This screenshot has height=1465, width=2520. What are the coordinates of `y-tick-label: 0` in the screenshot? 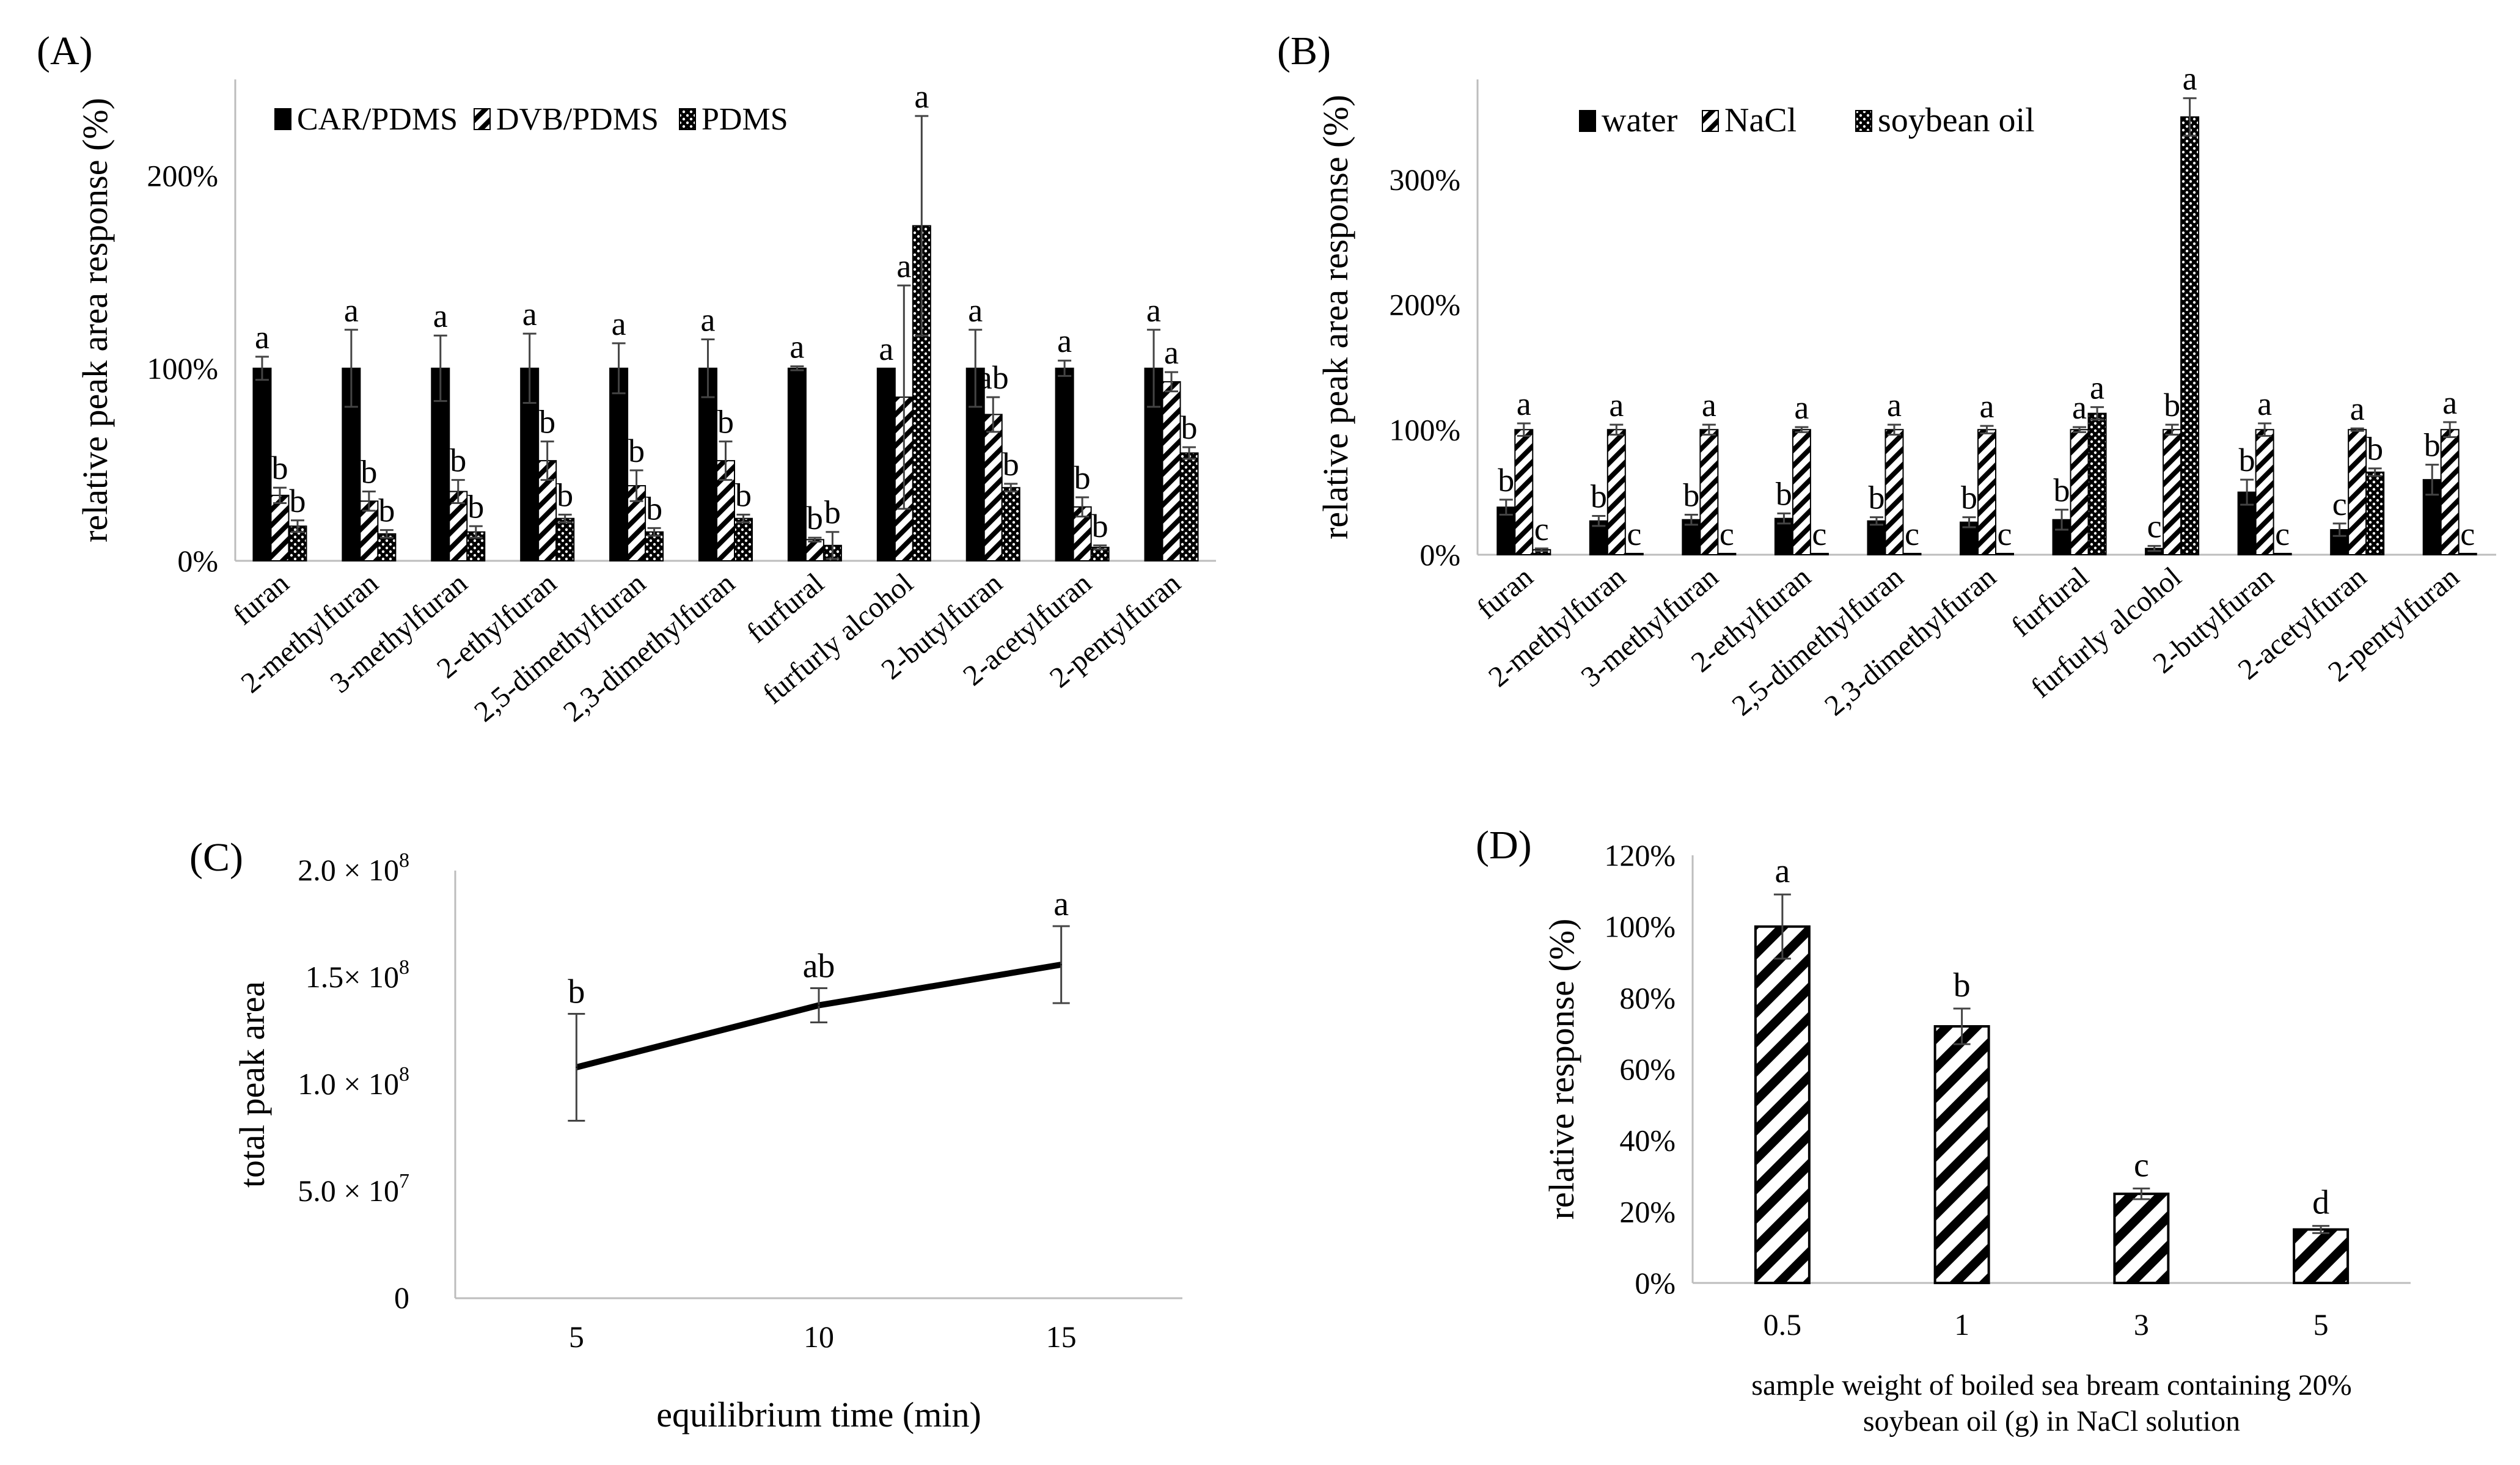 It's located at (401, 1298).